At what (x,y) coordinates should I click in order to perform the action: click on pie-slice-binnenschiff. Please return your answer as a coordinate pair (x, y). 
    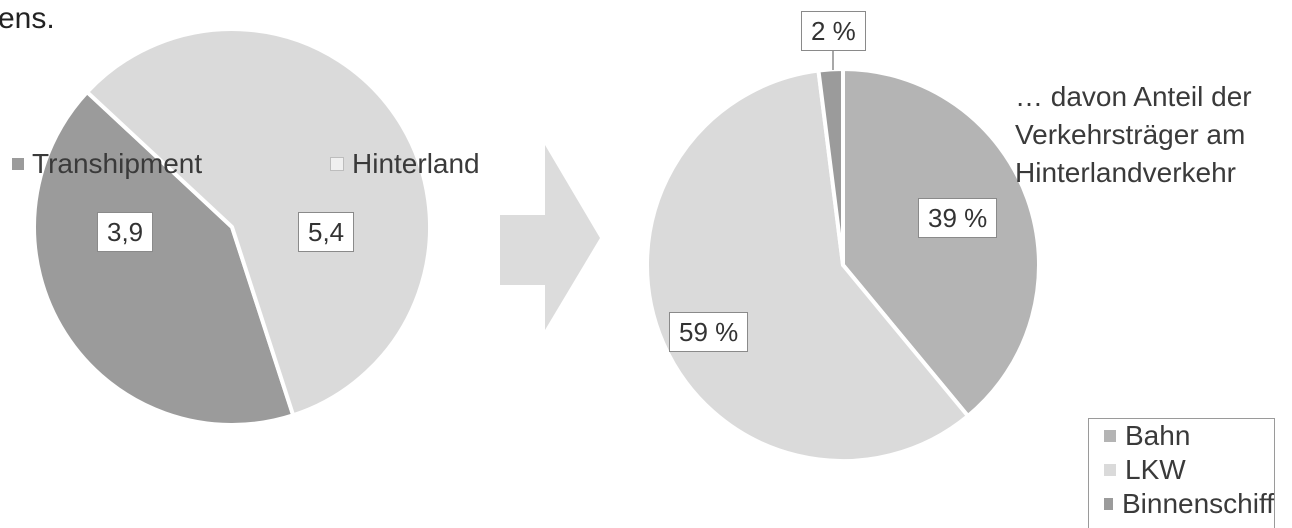
    Looking at the image, I should click on (830, 167).